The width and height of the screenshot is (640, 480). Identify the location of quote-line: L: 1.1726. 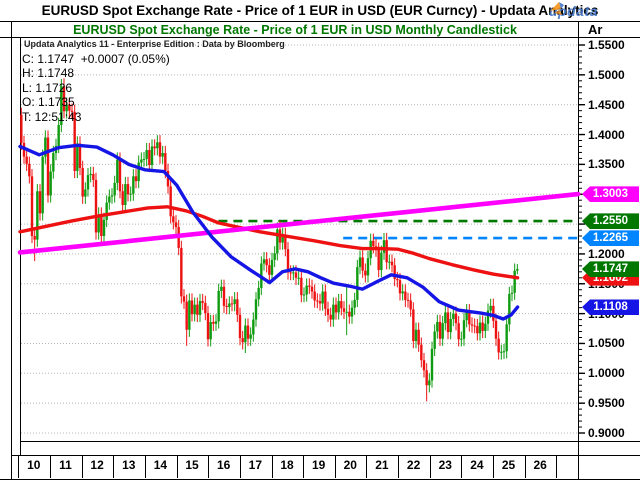
(47, 87).